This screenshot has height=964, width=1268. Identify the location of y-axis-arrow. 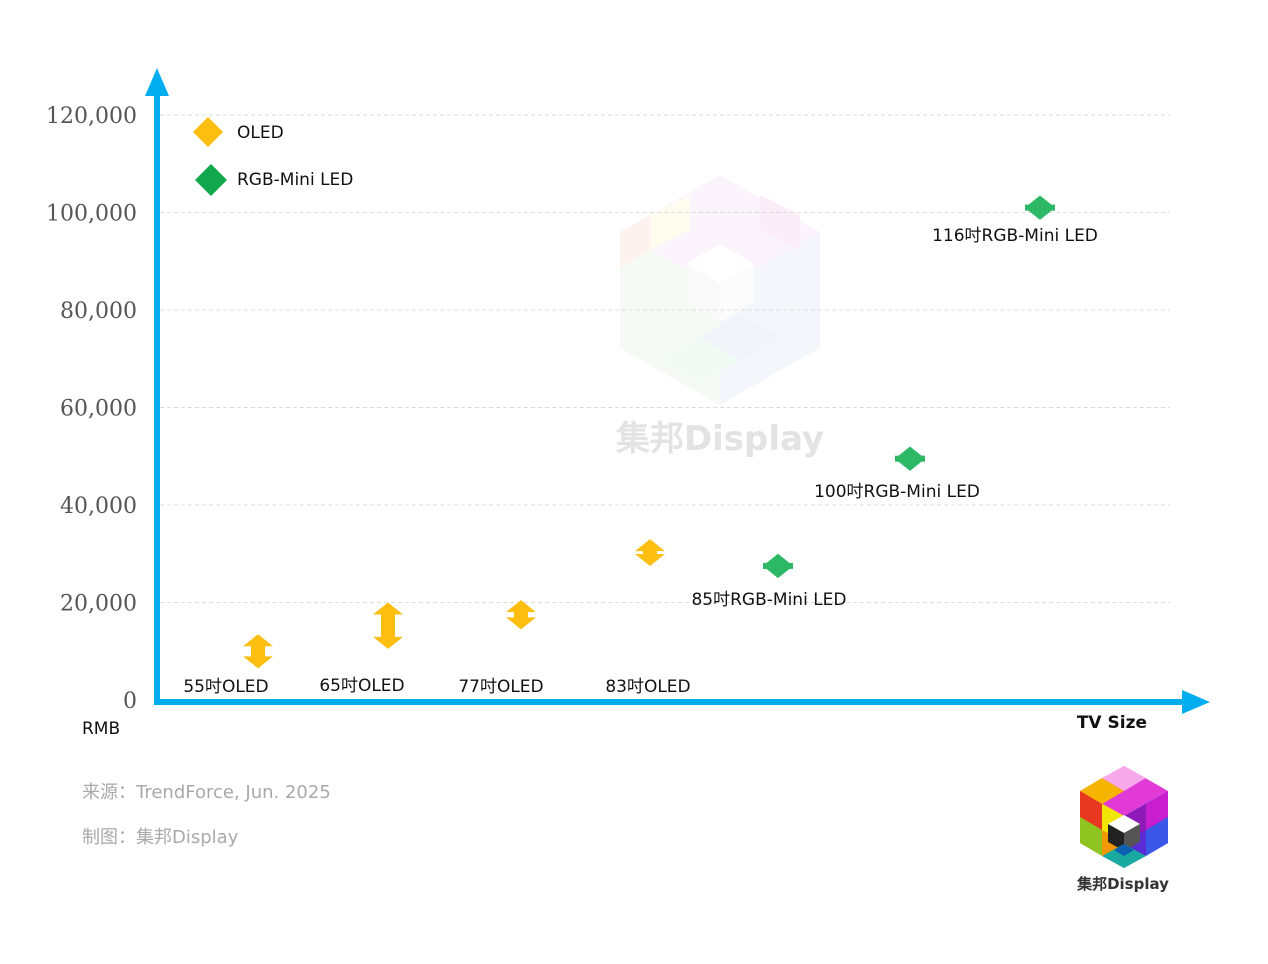
(157, 82).